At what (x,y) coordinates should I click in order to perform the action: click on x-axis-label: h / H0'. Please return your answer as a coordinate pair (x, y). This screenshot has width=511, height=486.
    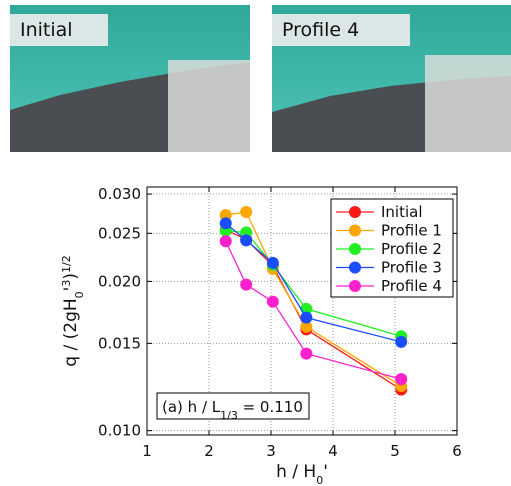
    Looking at the image, I should click on (302, 474).